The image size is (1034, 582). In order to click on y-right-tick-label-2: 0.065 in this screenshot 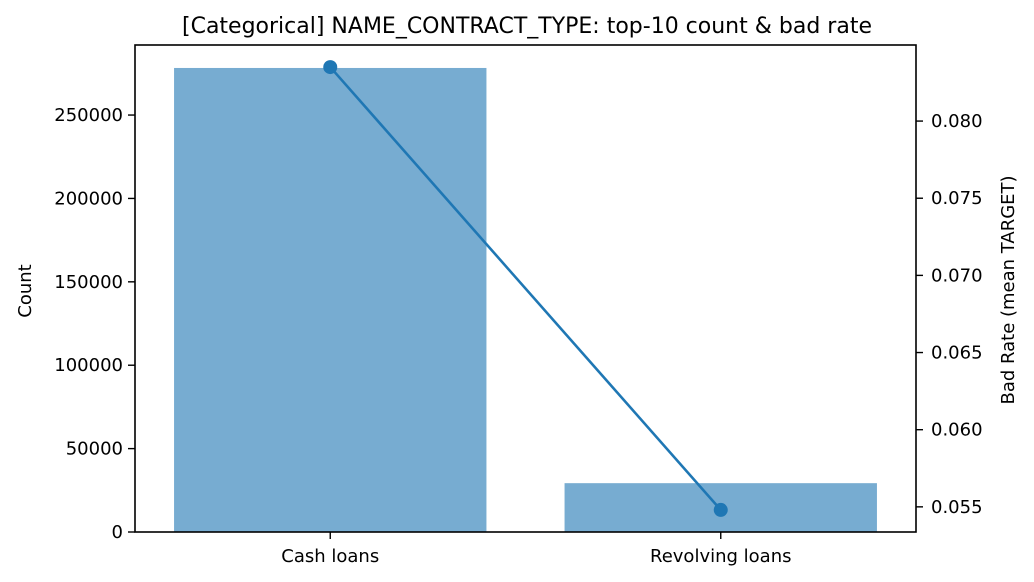, I will do `click(957, 353)`.